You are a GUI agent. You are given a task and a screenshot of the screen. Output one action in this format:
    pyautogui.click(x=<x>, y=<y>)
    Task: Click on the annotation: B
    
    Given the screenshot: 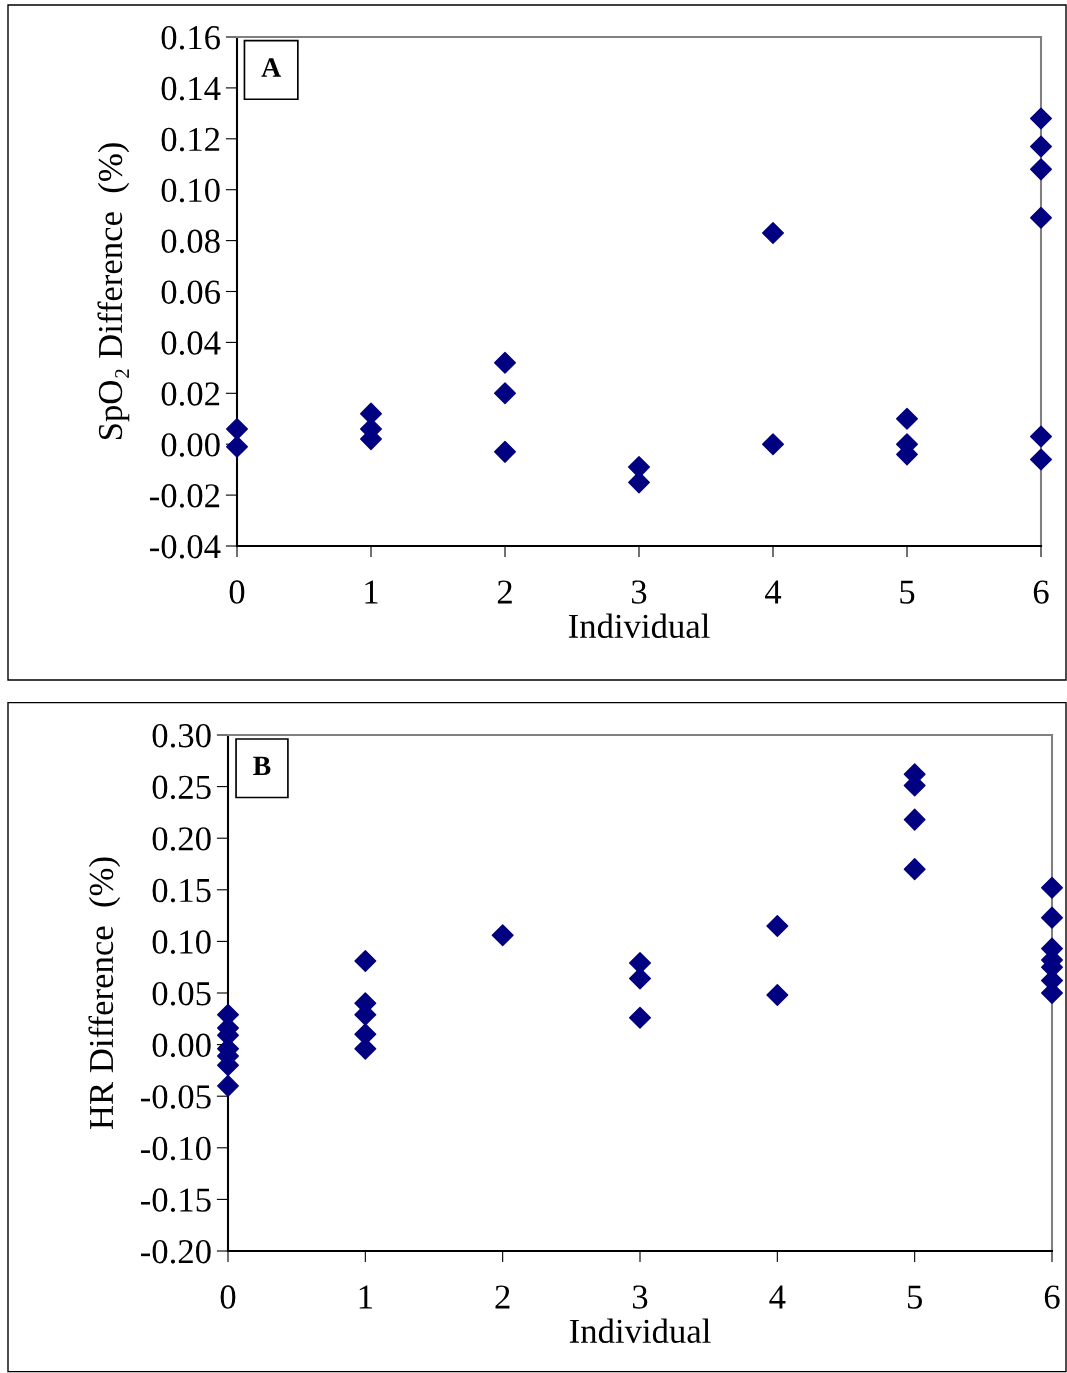 What is the action you would take?
    pyautogui.click(x=262, y=765)
    